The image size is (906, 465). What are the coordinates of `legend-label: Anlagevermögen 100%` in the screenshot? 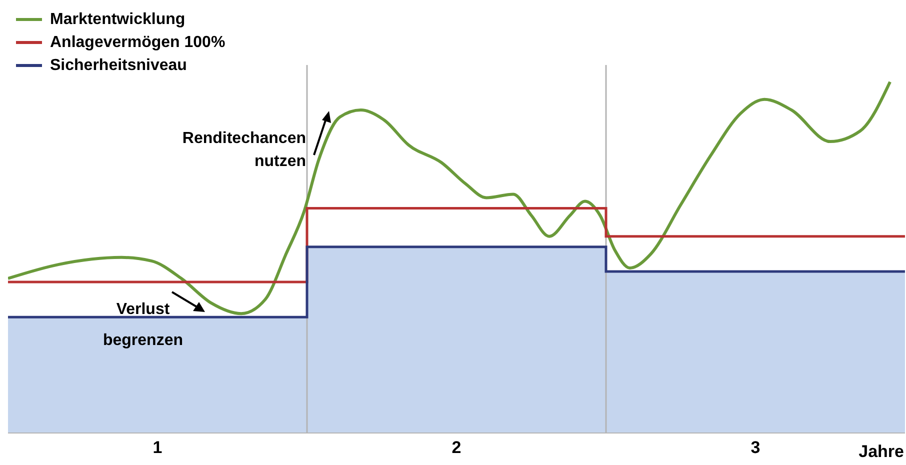 It's located at (138, 43).